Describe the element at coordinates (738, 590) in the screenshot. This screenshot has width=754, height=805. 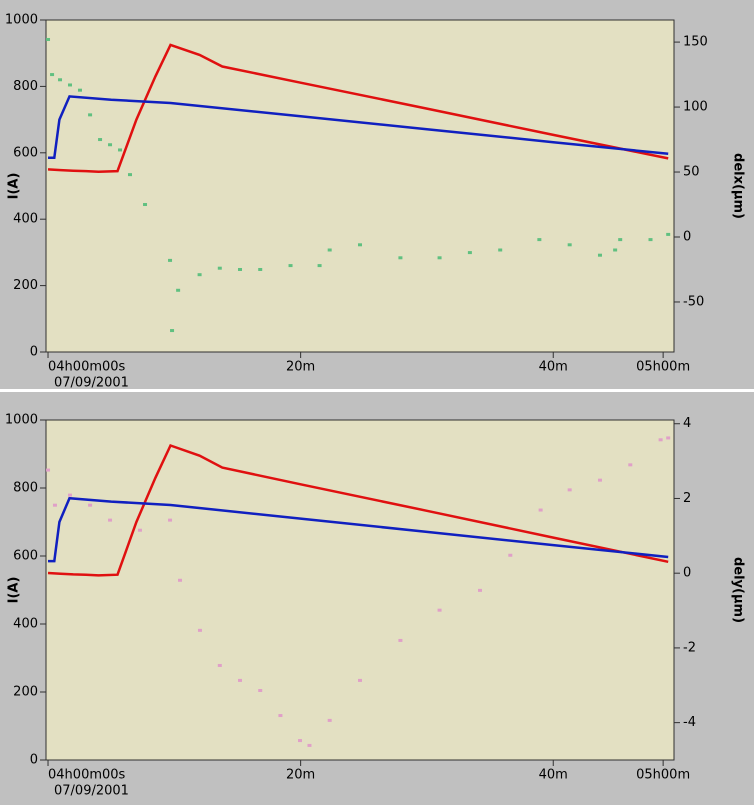
I see `y2-axis-label: dely(μm)` at that location.